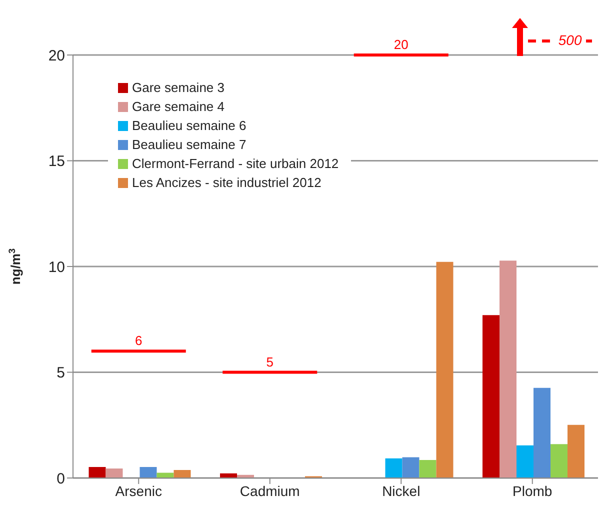  I want to click on text: 500, so click(570, 40).